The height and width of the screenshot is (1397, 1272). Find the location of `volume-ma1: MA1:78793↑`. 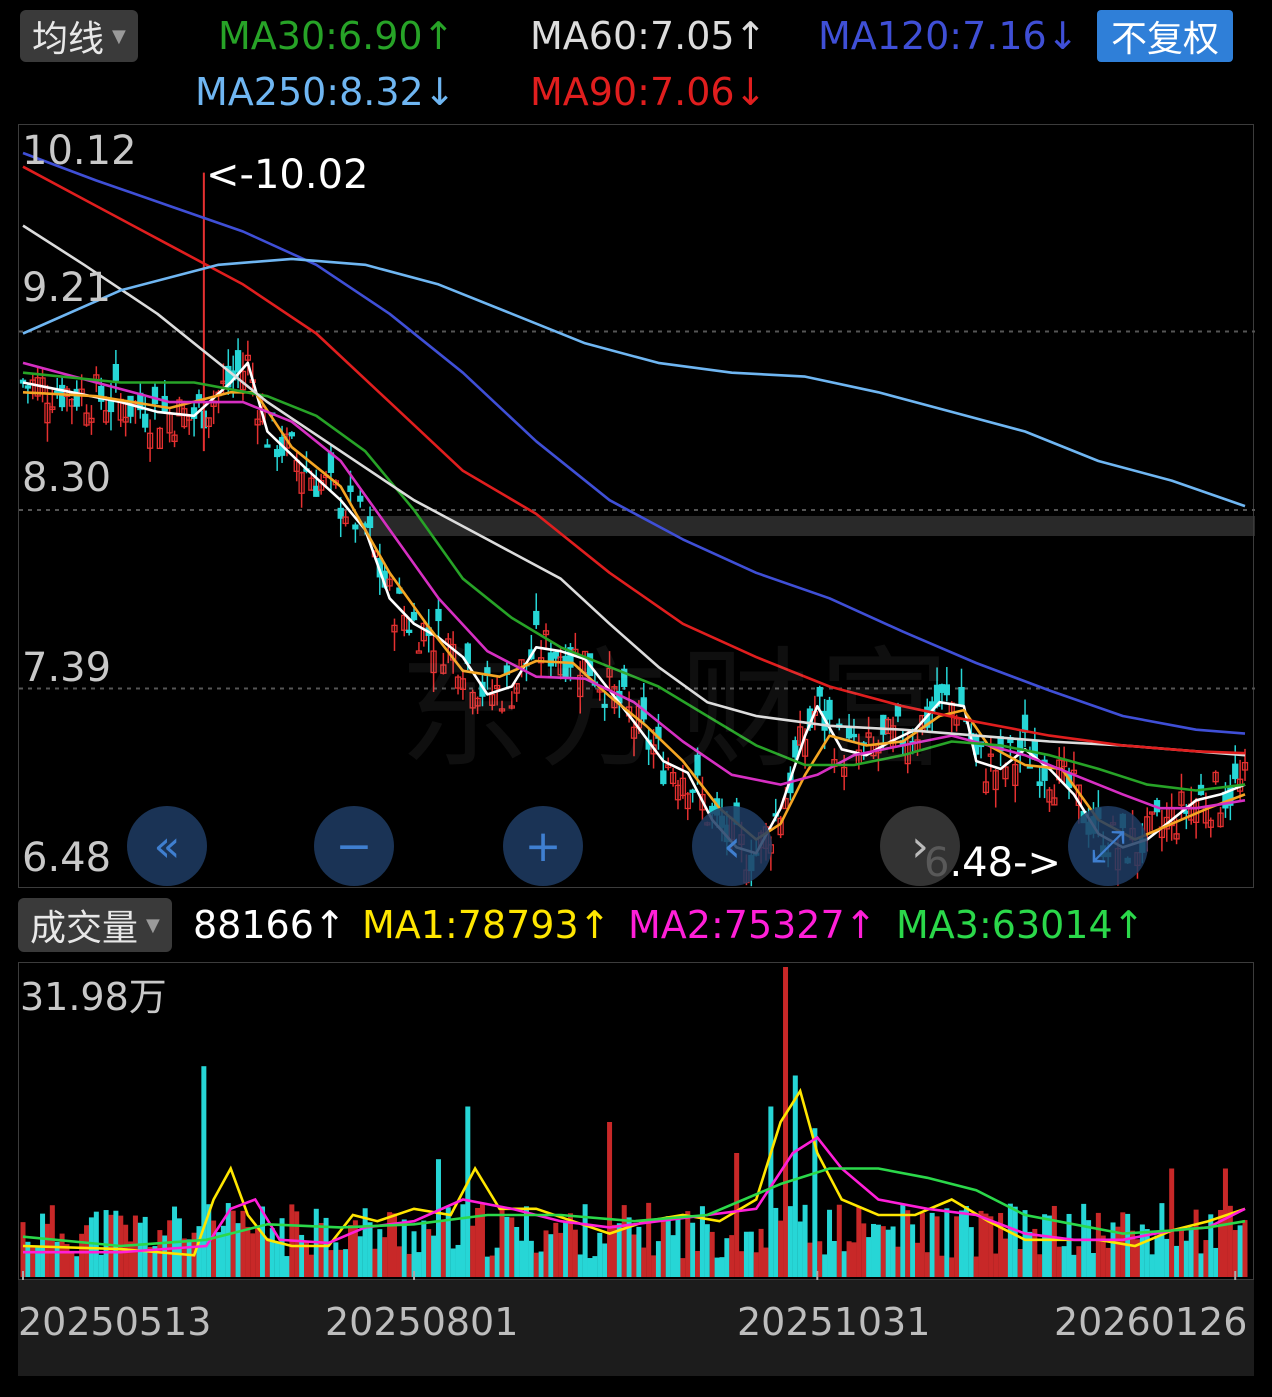

volume-ma1: MA1:78793↑ is located at coordinates (486, 925).